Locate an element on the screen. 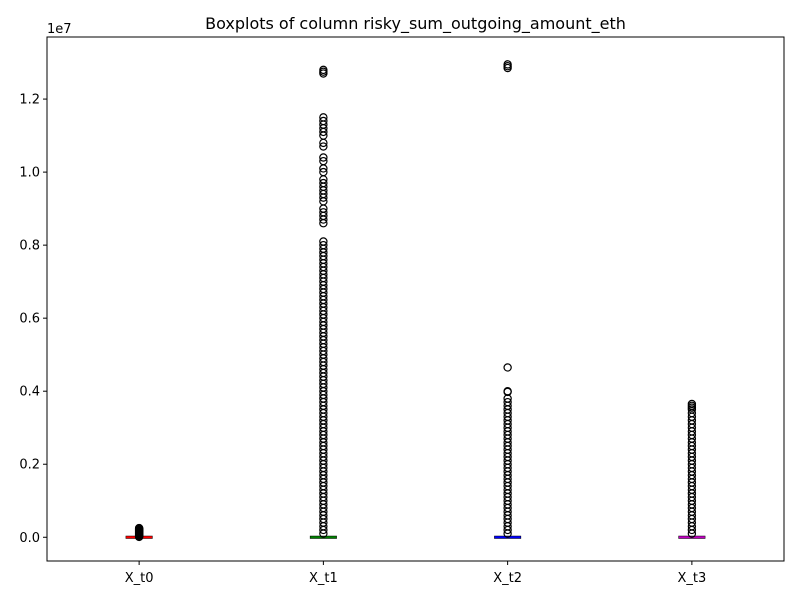  y-tick-label: 1.2 is located at coordinates (29, 100).